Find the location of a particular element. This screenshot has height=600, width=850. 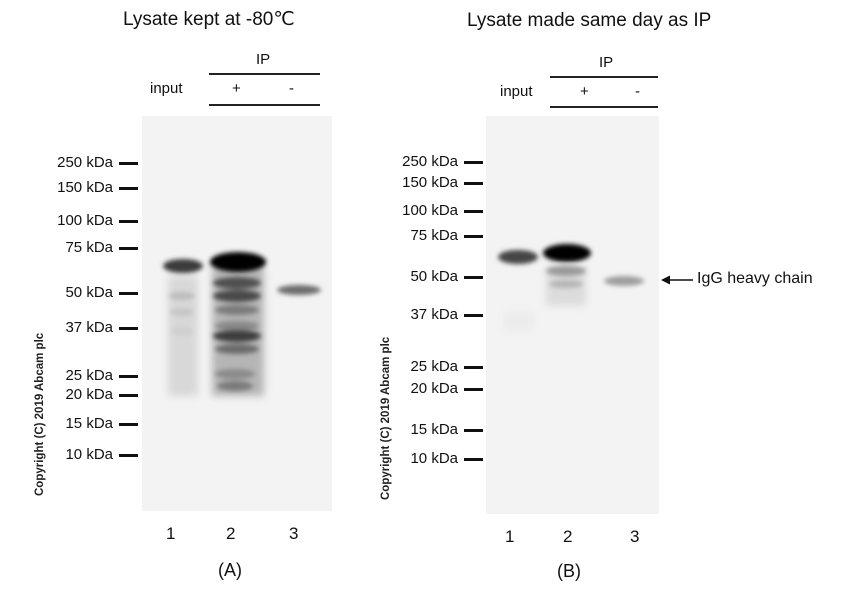

igg-heavy-chain-label: IgG heavy chain is located at coordinates (755, 278).